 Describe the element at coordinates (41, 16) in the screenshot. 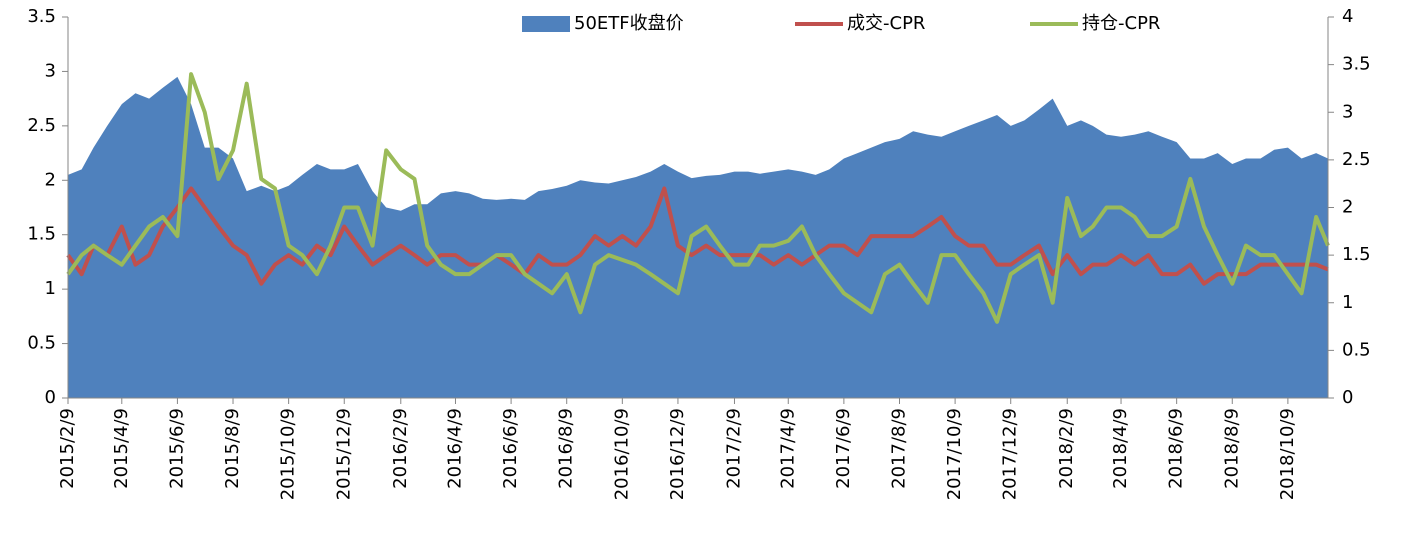

I see `y-tick-label: 3.5` at that location.